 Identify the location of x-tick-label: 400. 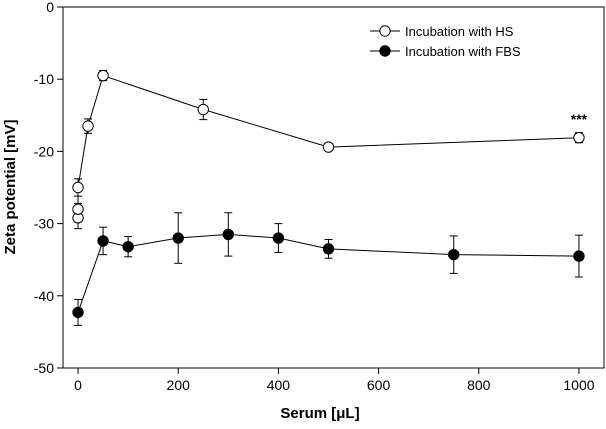
(279, 385).